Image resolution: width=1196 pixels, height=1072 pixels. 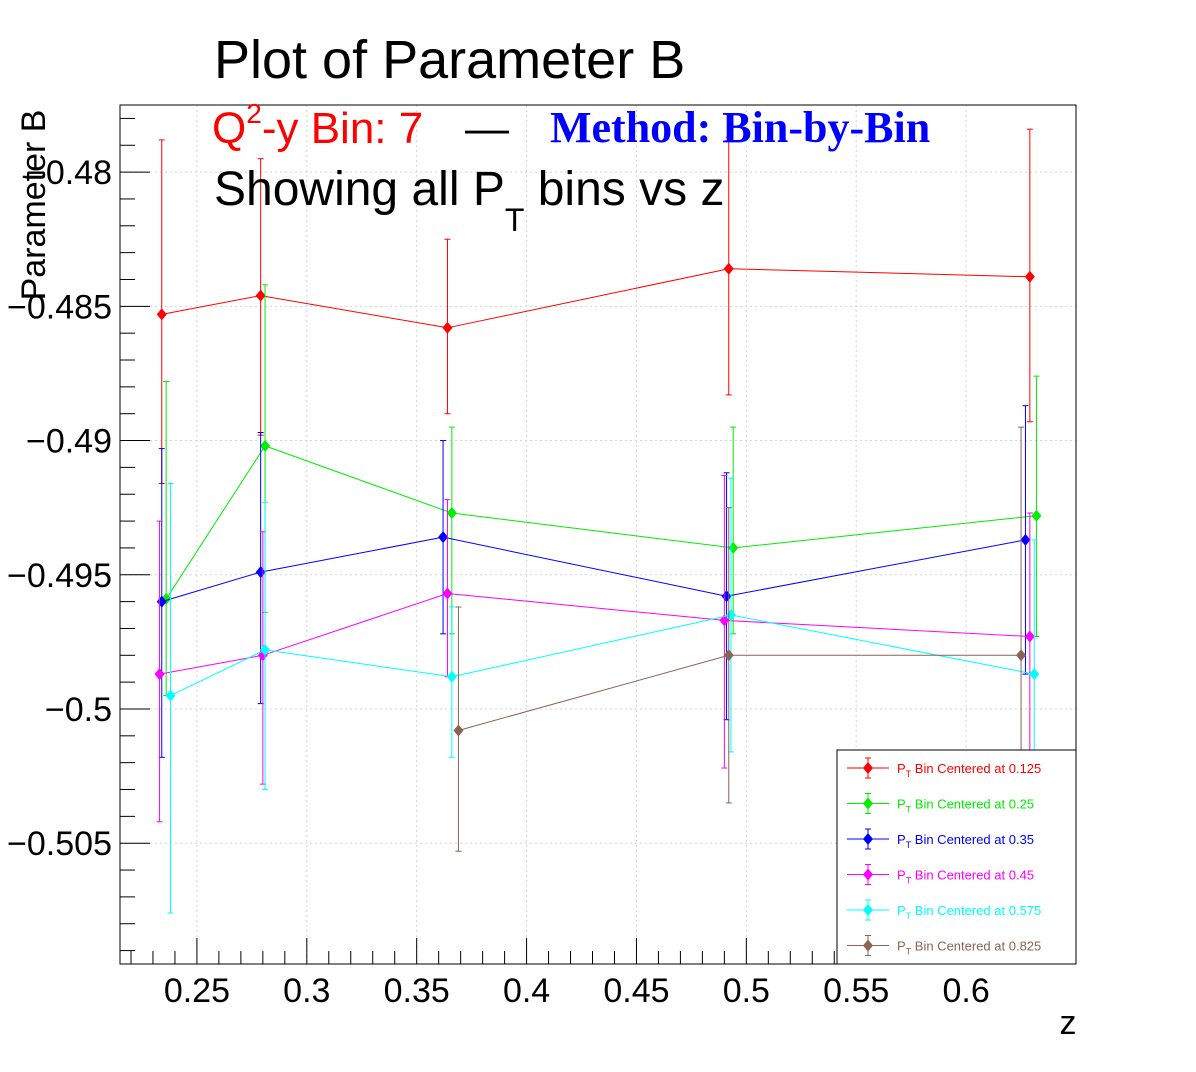 I want to click on legend-entry: PT Bin Centered at 0.125, so click(x=944, y=768).